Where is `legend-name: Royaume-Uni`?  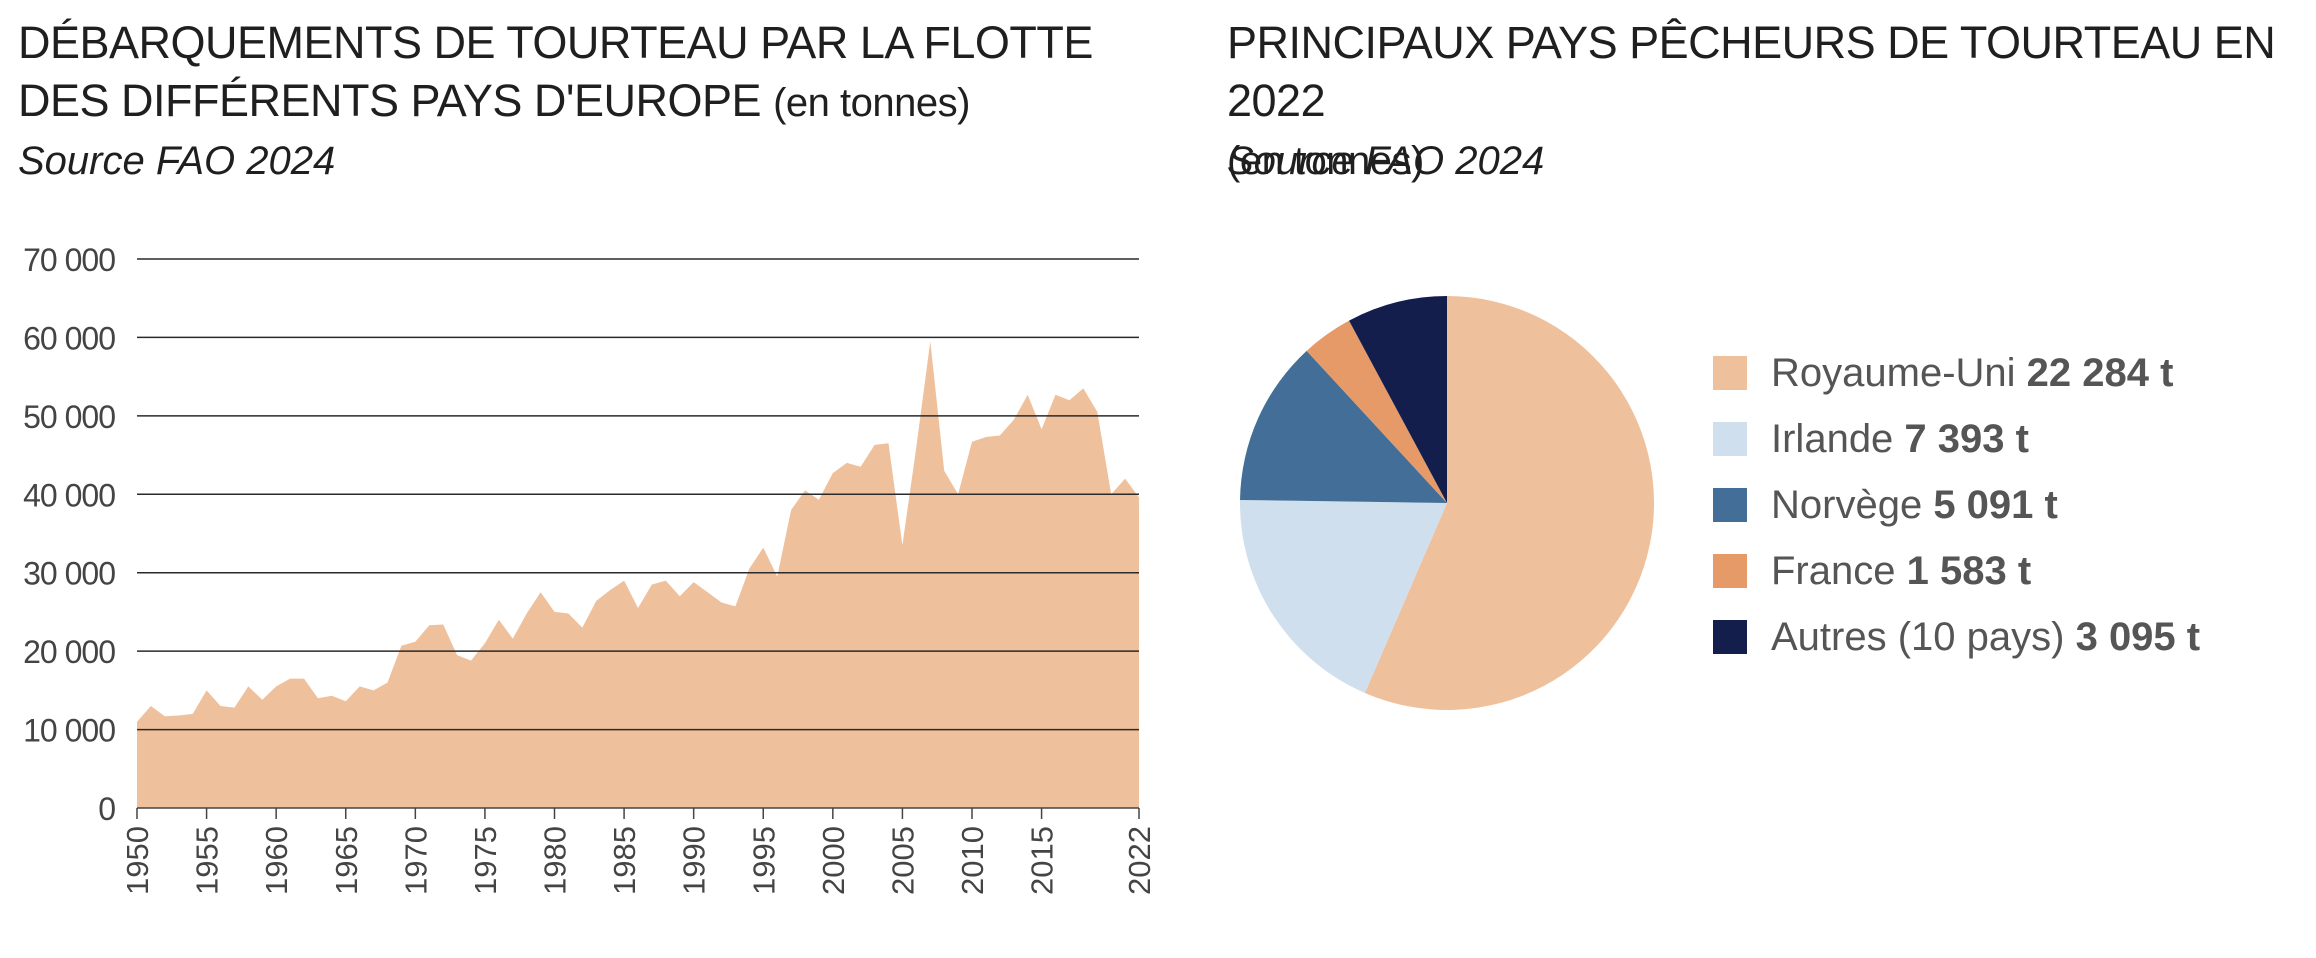
legend-name: Royaume-Uni is located at coordinates (1899, 372).